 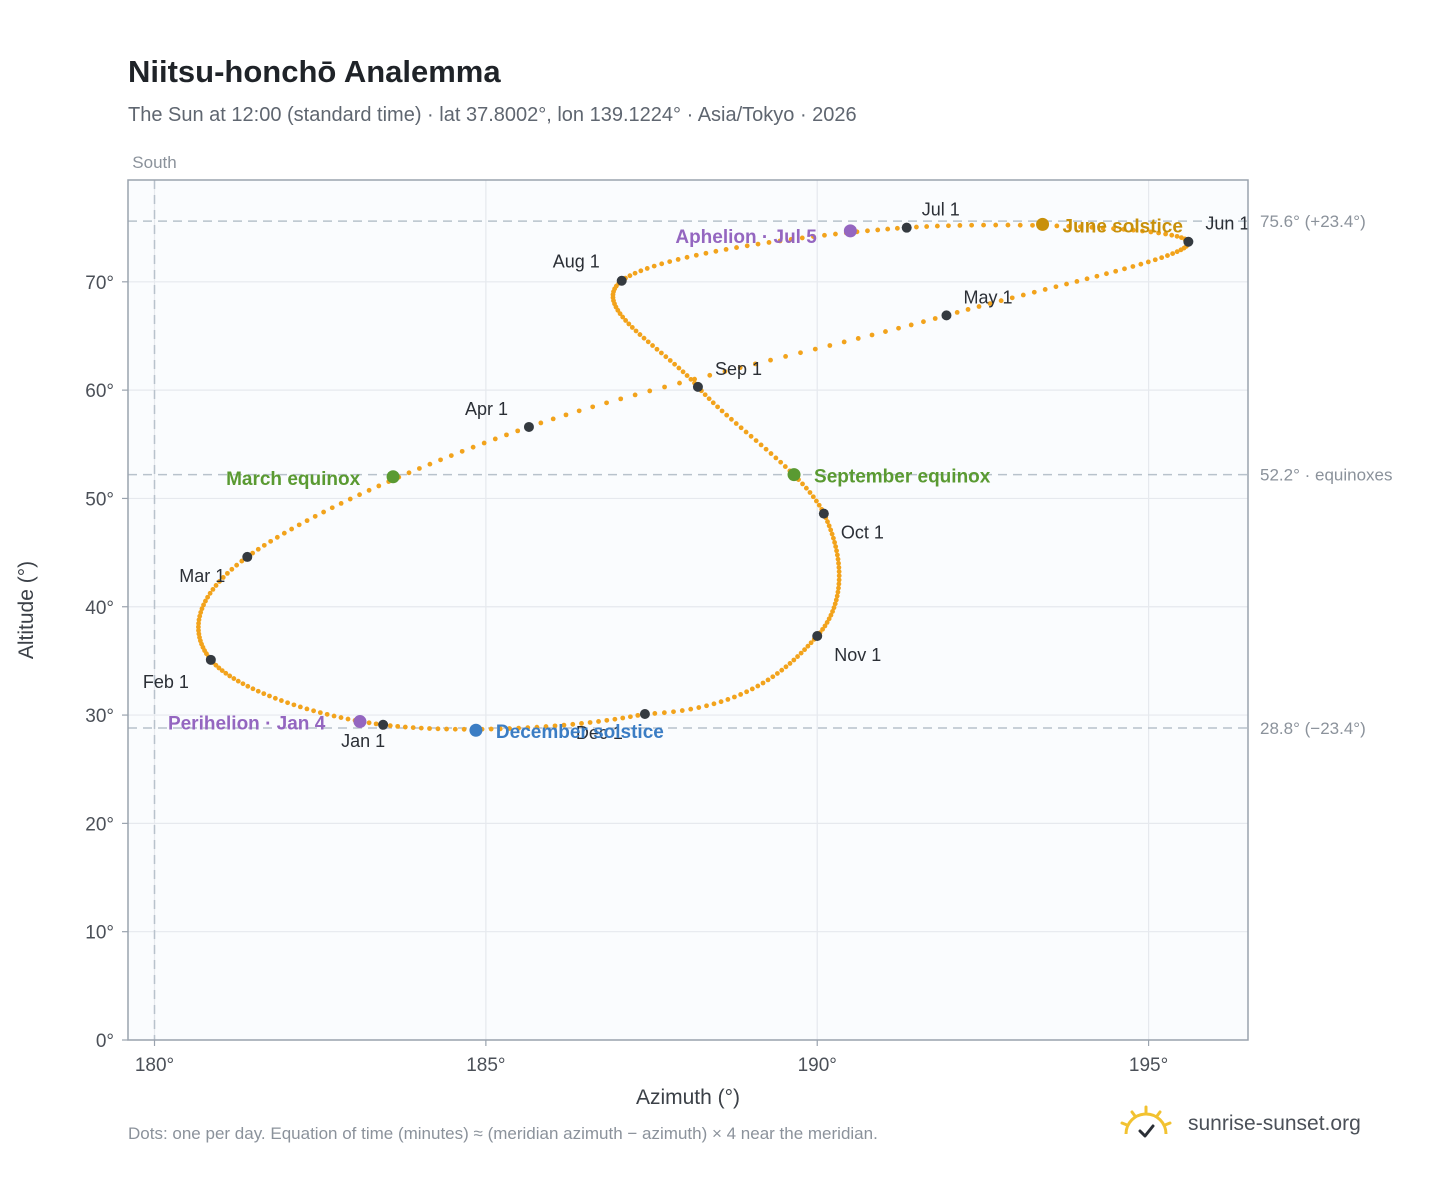 I want to click on event-label: September equinox, so click(x=902, y=477).